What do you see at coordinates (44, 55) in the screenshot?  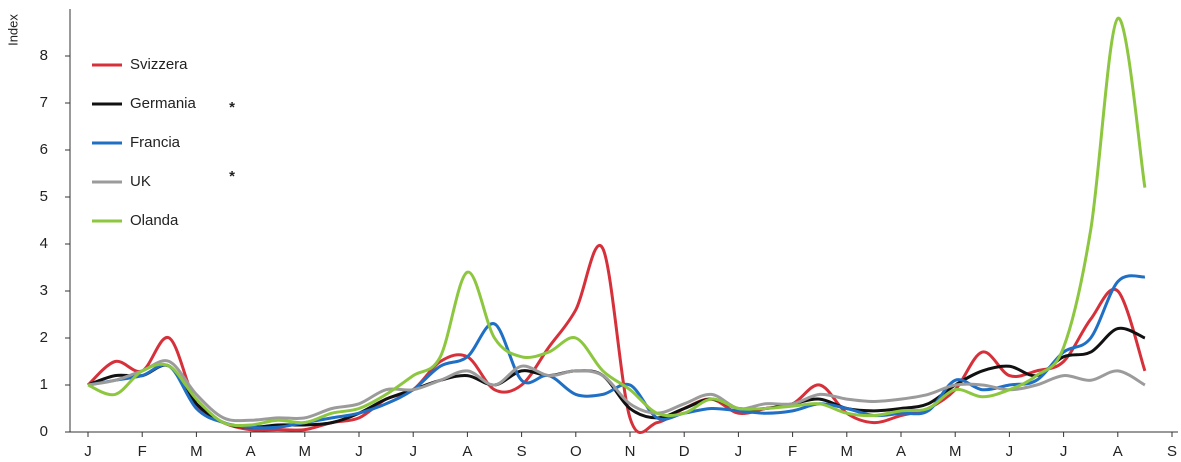 I see `y-tick-label: 8` at bounding box center [44, 55].